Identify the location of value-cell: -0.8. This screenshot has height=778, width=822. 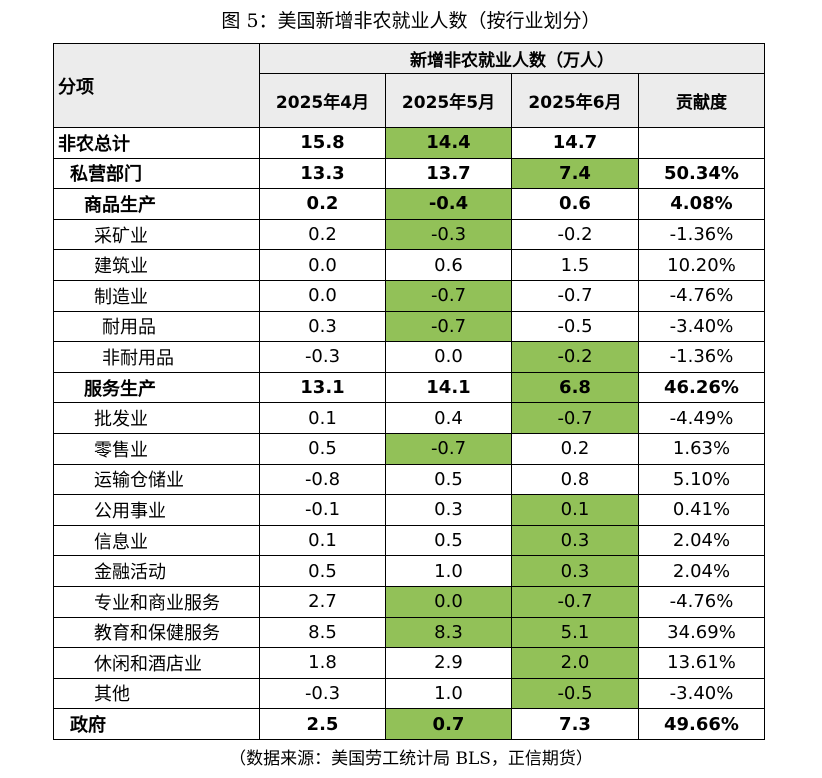
(322, 479).